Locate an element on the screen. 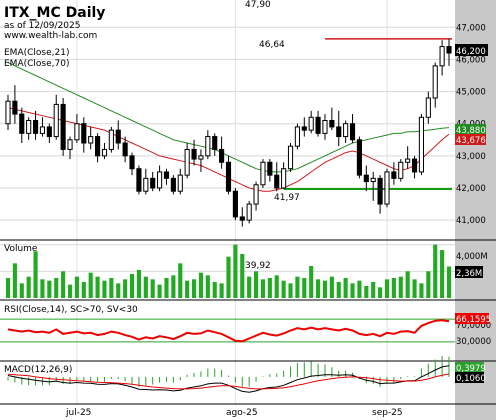  volume-pane-label: Volume is located at coordinates (21, 249).